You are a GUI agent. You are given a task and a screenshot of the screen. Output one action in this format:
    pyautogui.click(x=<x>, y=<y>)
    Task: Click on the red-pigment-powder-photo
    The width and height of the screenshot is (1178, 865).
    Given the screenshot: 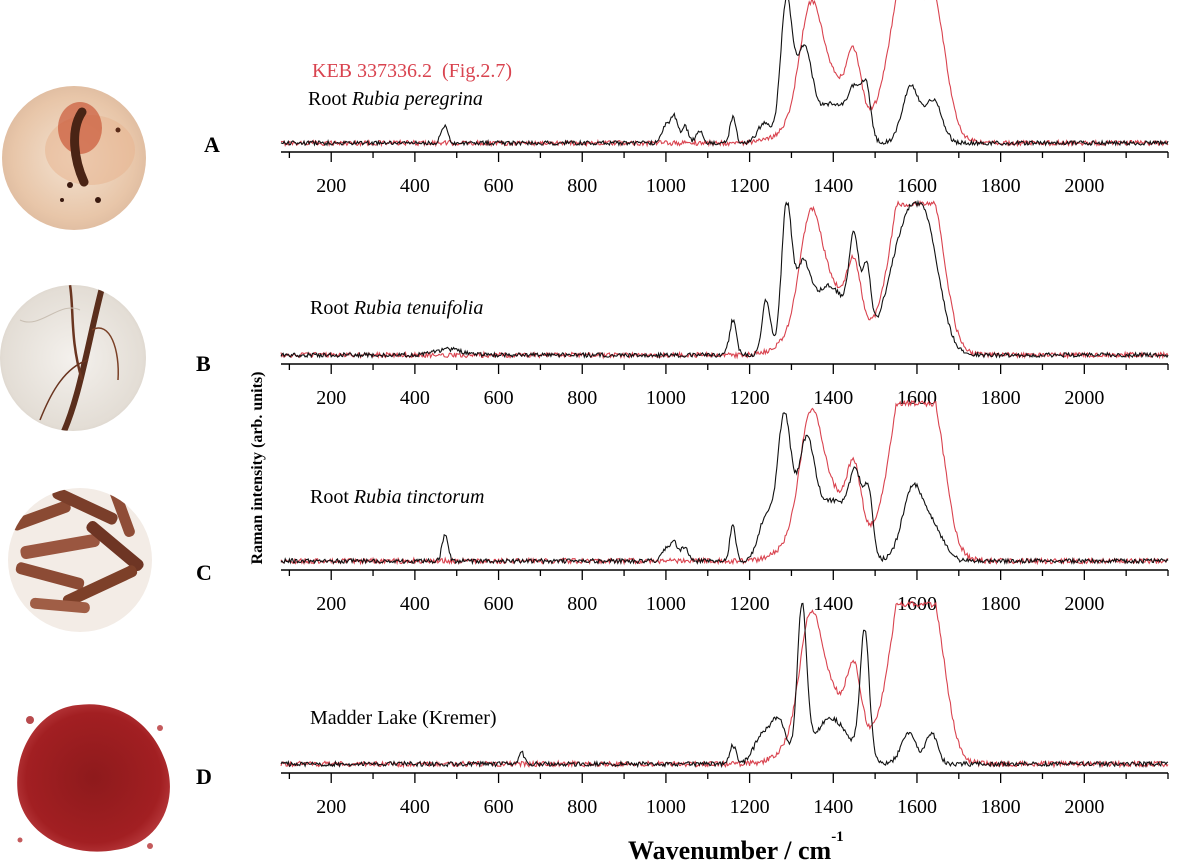 What is the action you would take?
    pyautogui.click(x=93, y=778)
    